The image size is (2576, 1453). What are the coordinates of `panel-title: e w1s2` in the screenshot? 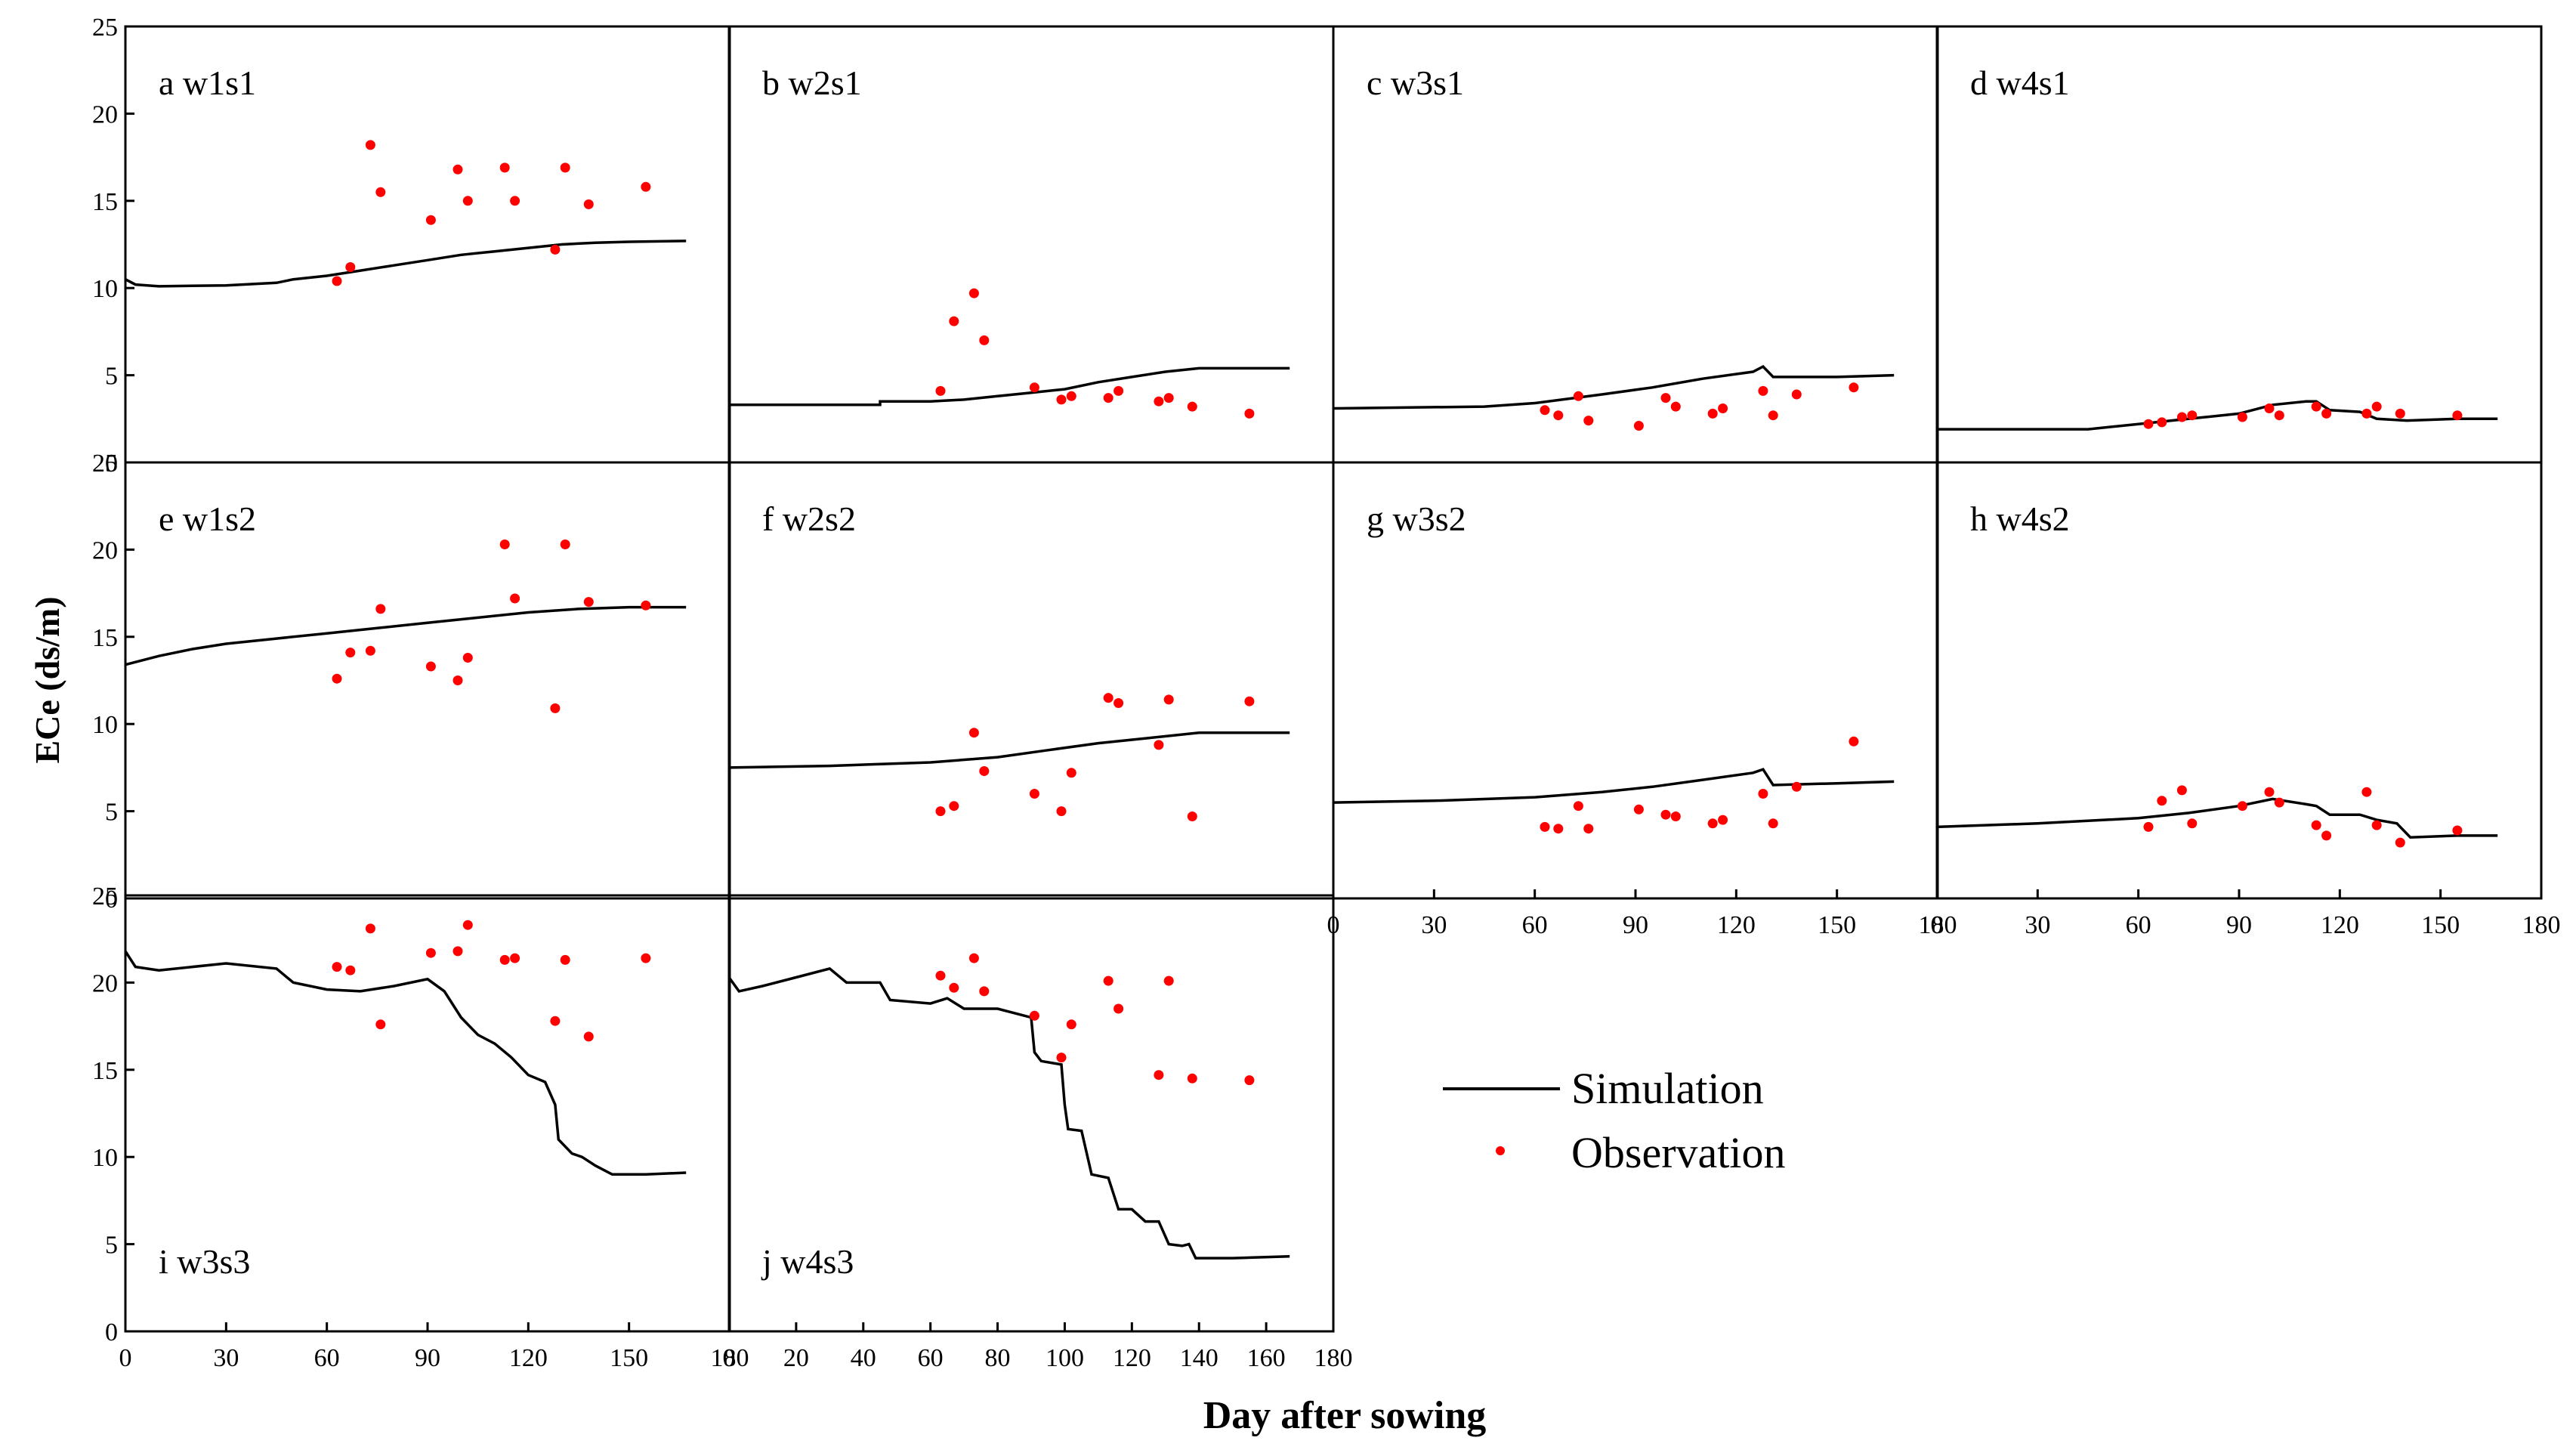 It's located at (207, 518).